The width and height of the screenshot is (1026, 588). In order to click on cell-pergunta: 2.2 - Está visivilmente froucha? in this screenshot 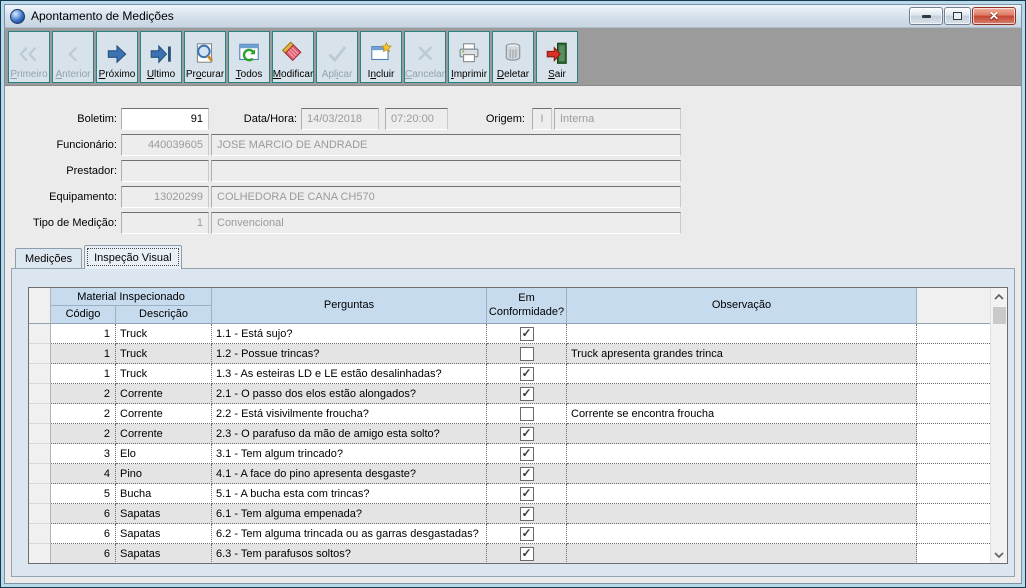, I will do `click(349, 414)`.